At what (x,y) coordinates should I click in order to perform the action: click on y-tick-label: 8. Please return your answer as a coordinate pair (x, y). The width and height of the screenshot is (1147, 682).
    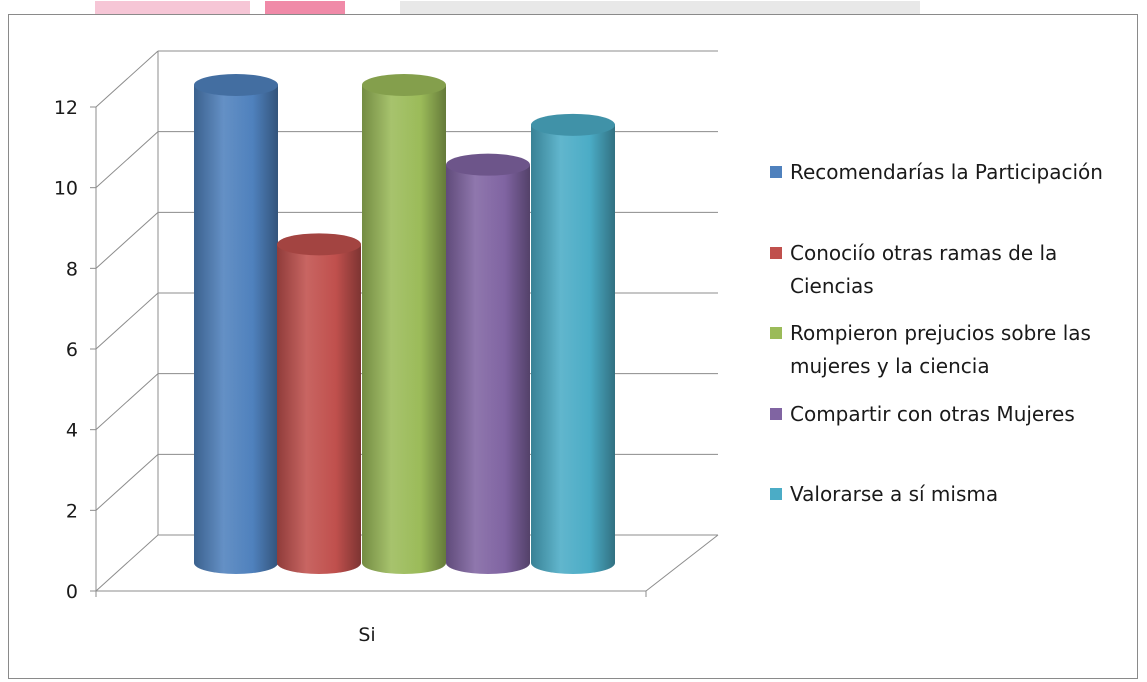
    Looking at the image, I should click on (72, 269).